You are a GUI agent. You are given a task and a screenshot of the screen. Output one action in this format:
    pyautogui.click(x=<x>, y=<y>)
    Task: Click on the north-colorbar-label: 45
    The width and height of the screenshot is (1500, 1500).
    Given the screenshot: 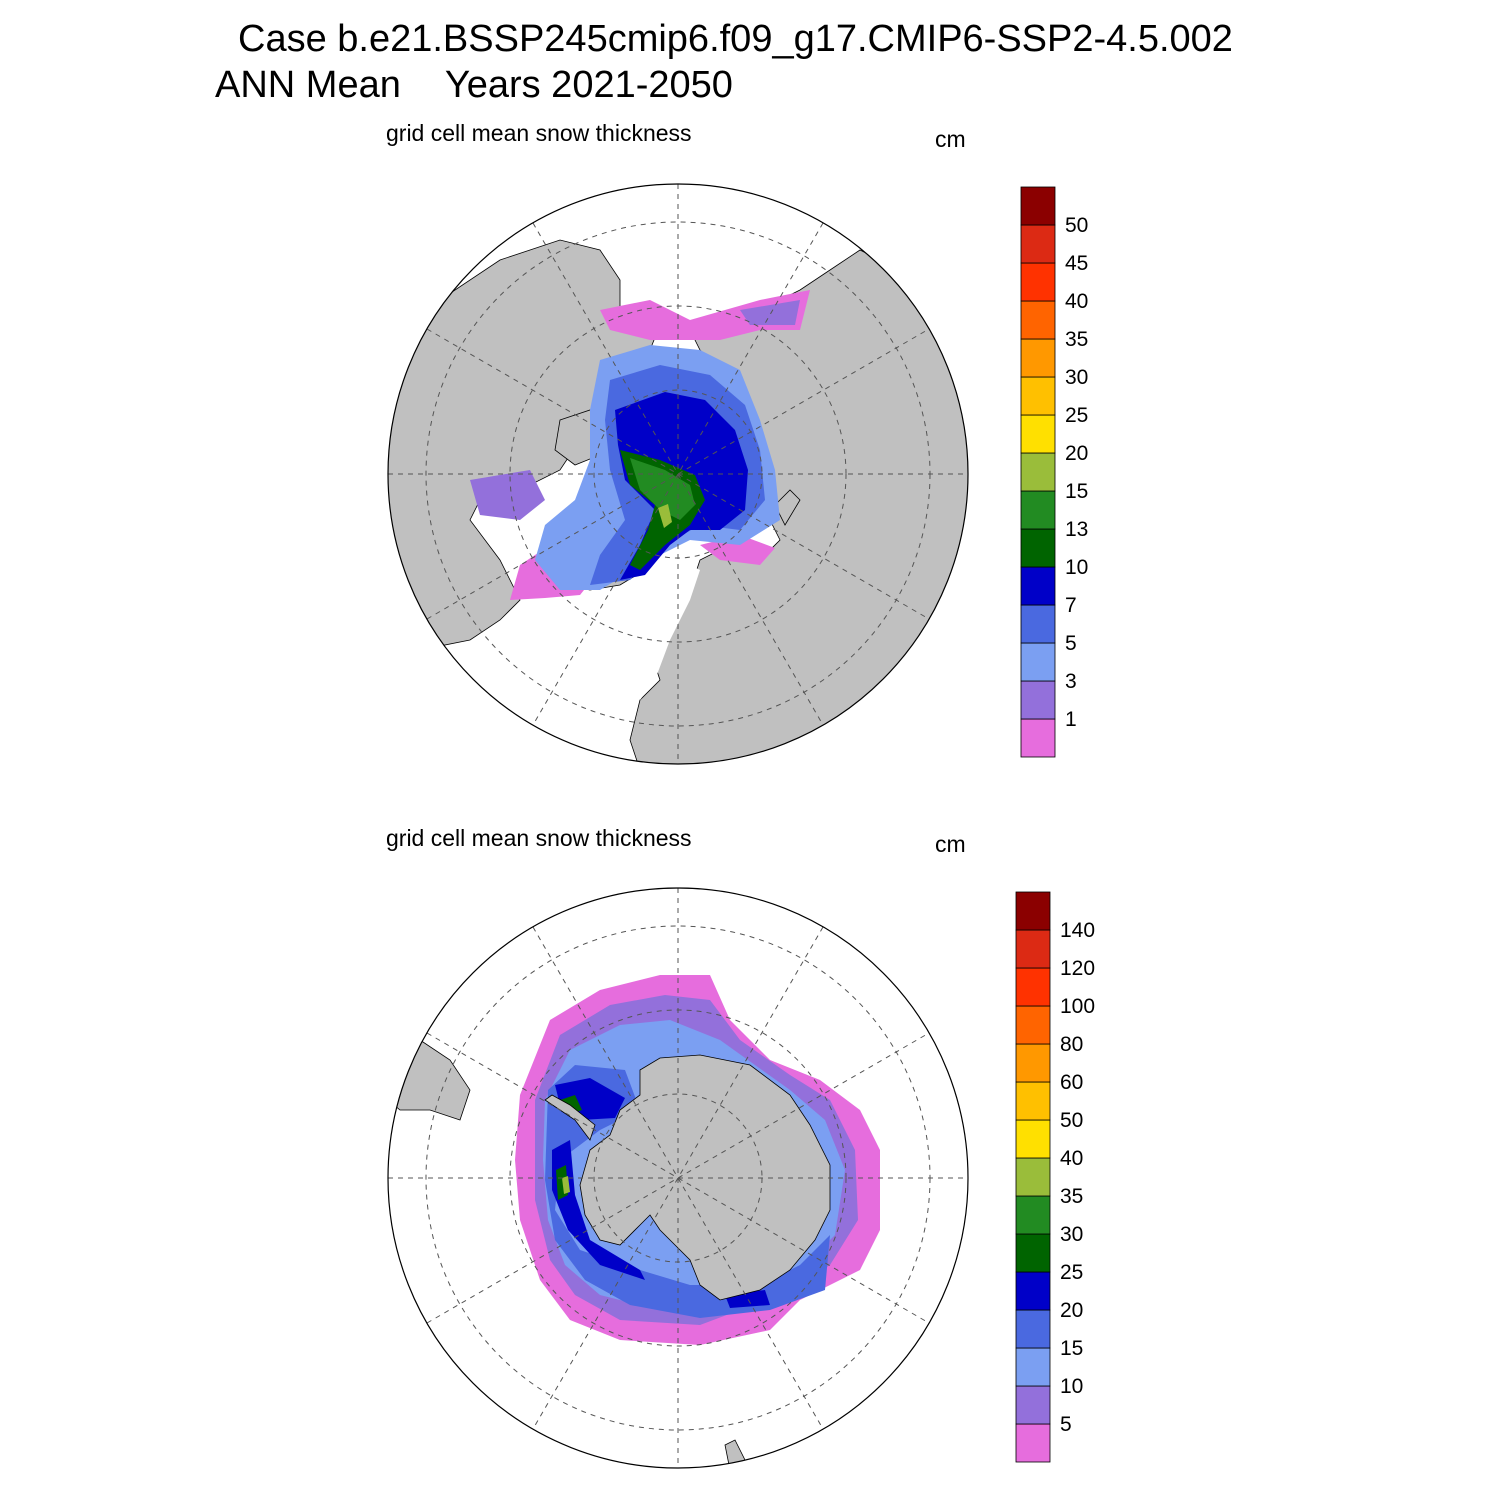 What is the action you would take?
    pyautogui.click(x=1076, y=263)
    